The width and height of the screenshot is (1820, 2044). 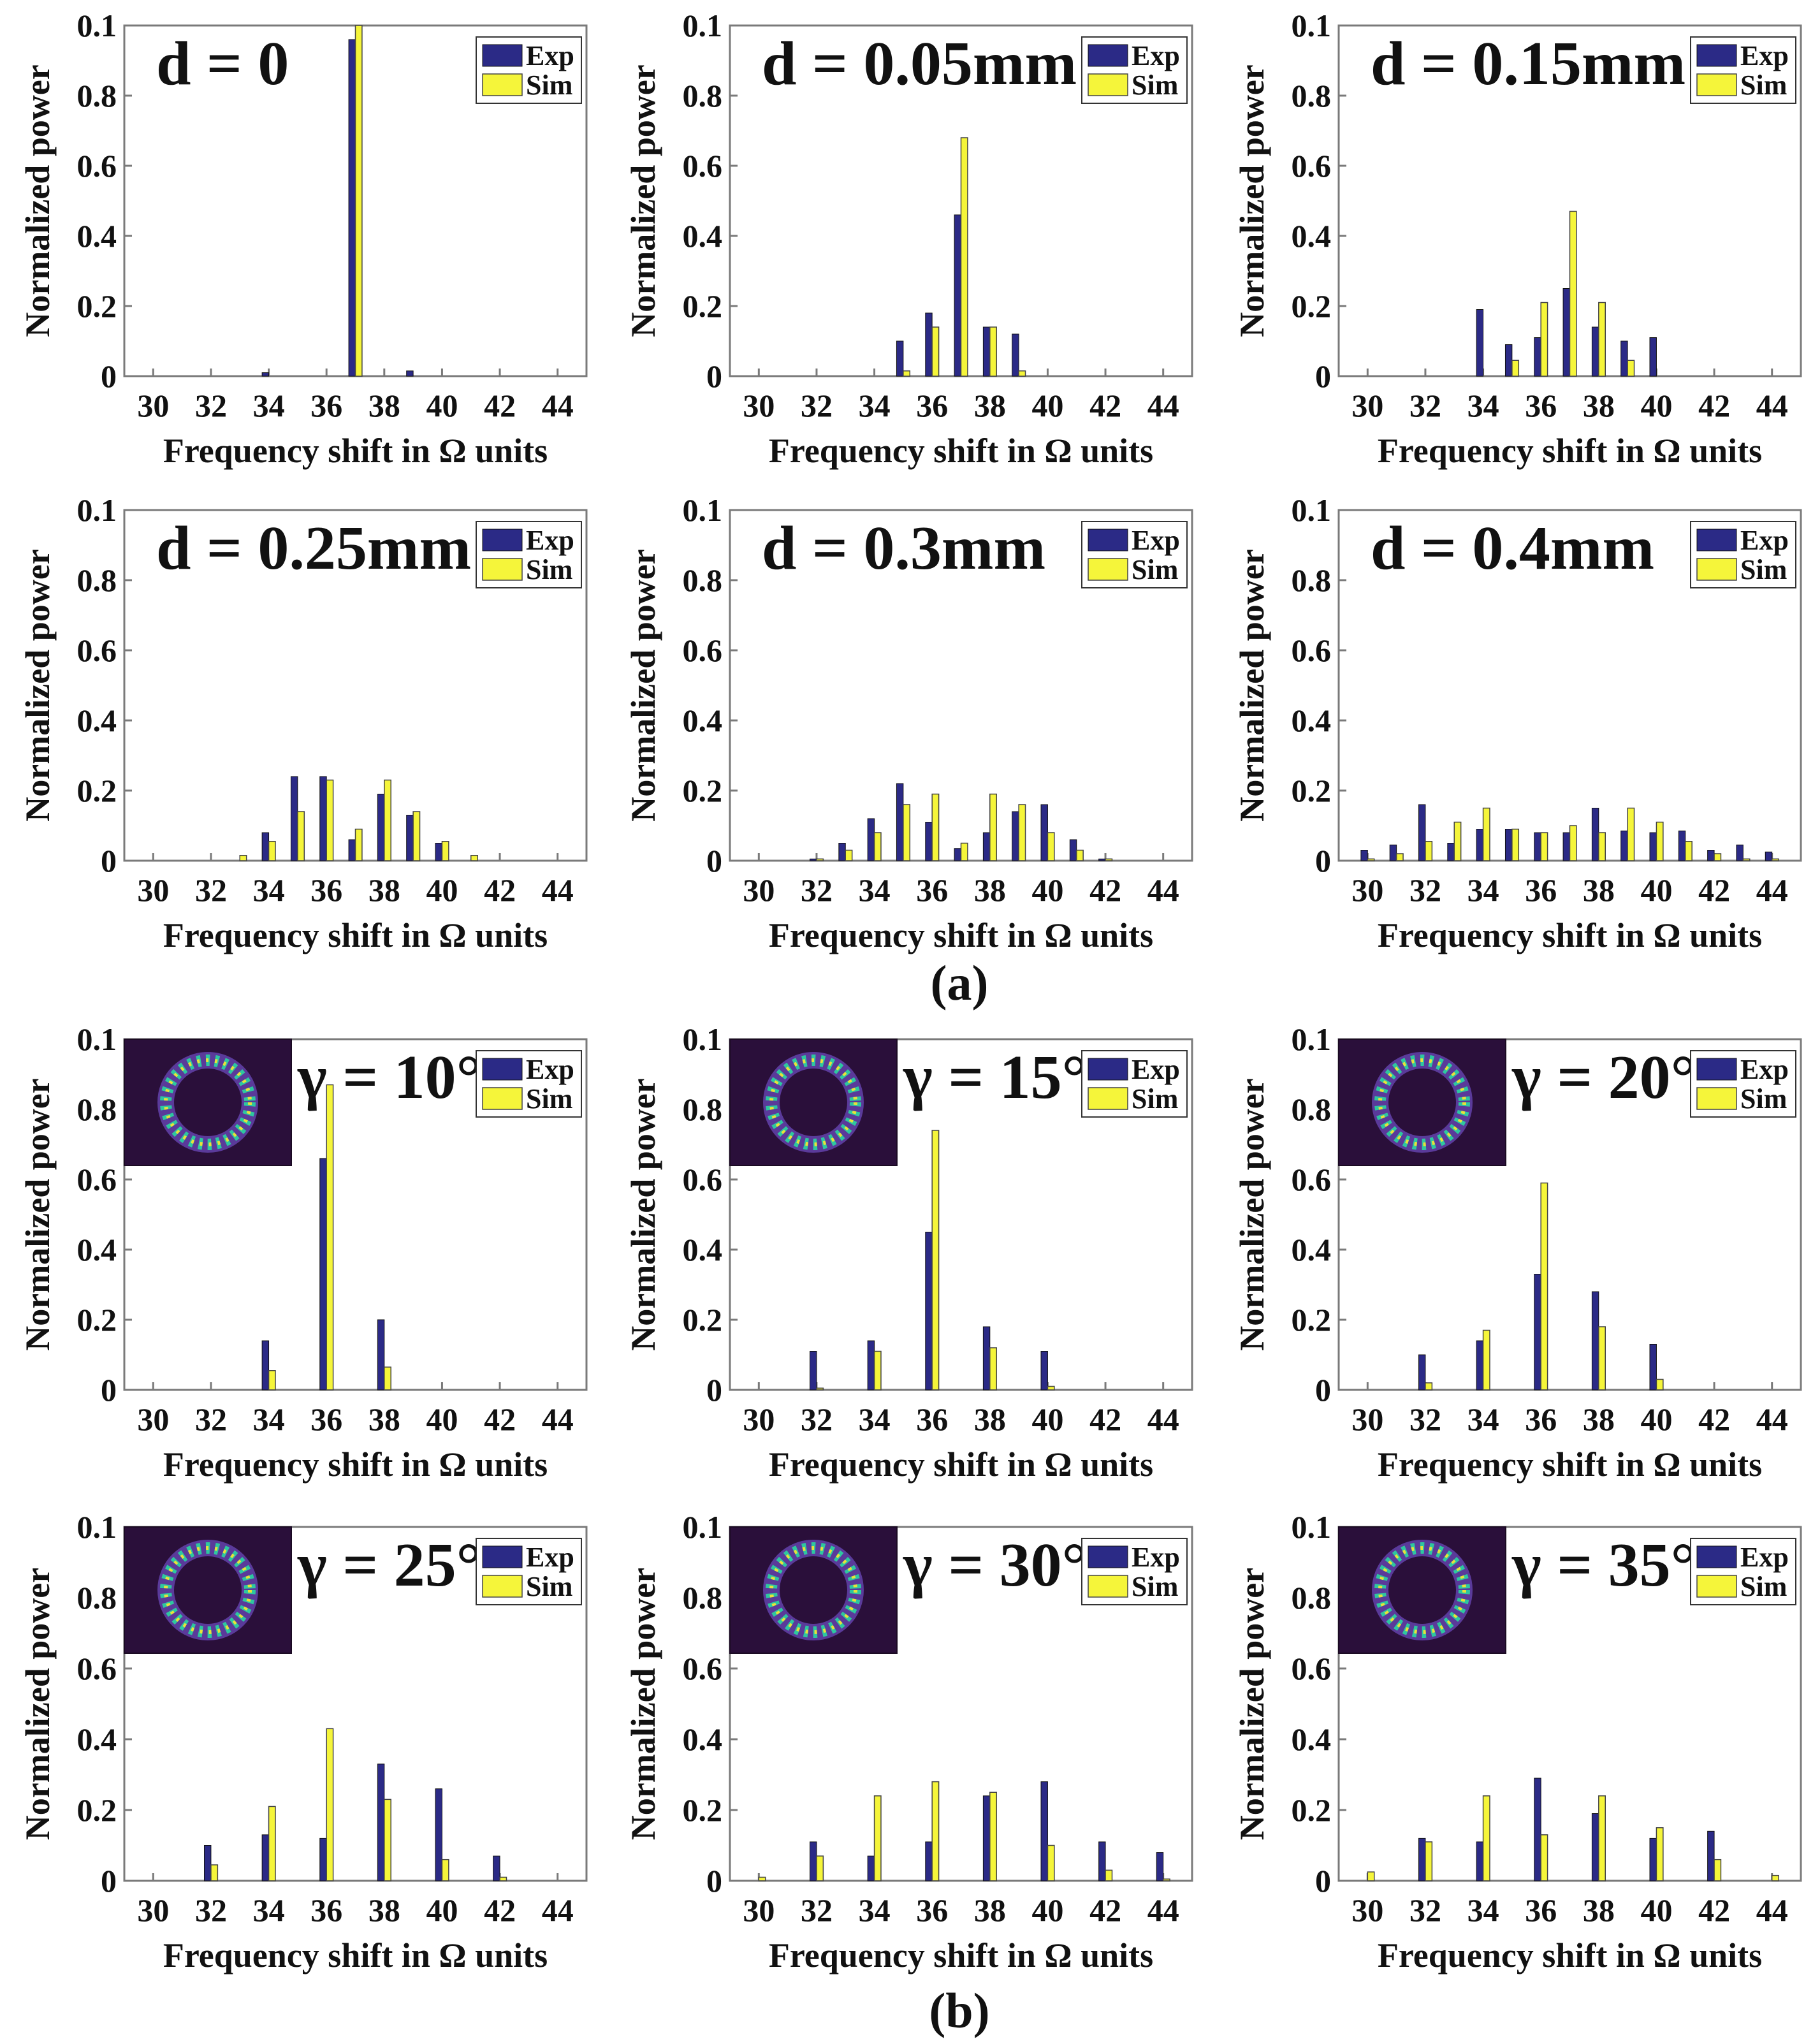 I want to click on y-tick-label: 0.4, so click(x=1312, y=1250).